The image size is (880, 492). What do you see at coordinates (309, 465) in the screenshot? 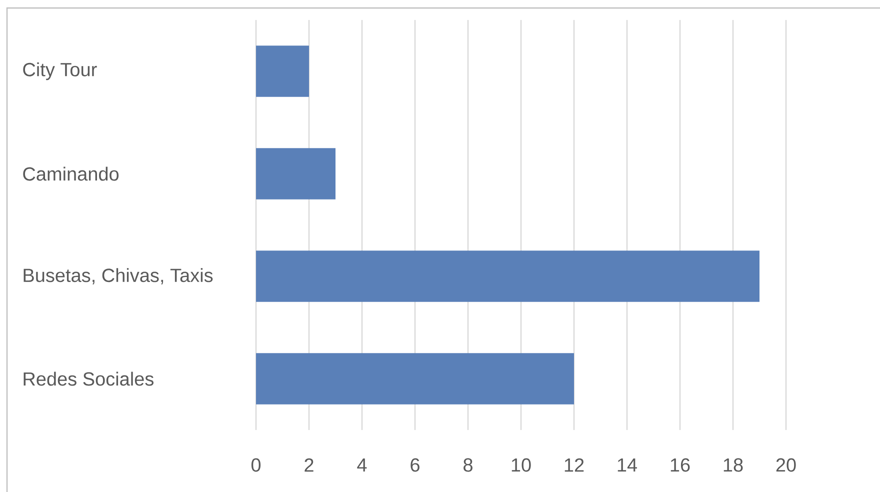
I see `x-tick-label: 2` at bounding box center [309, 465].